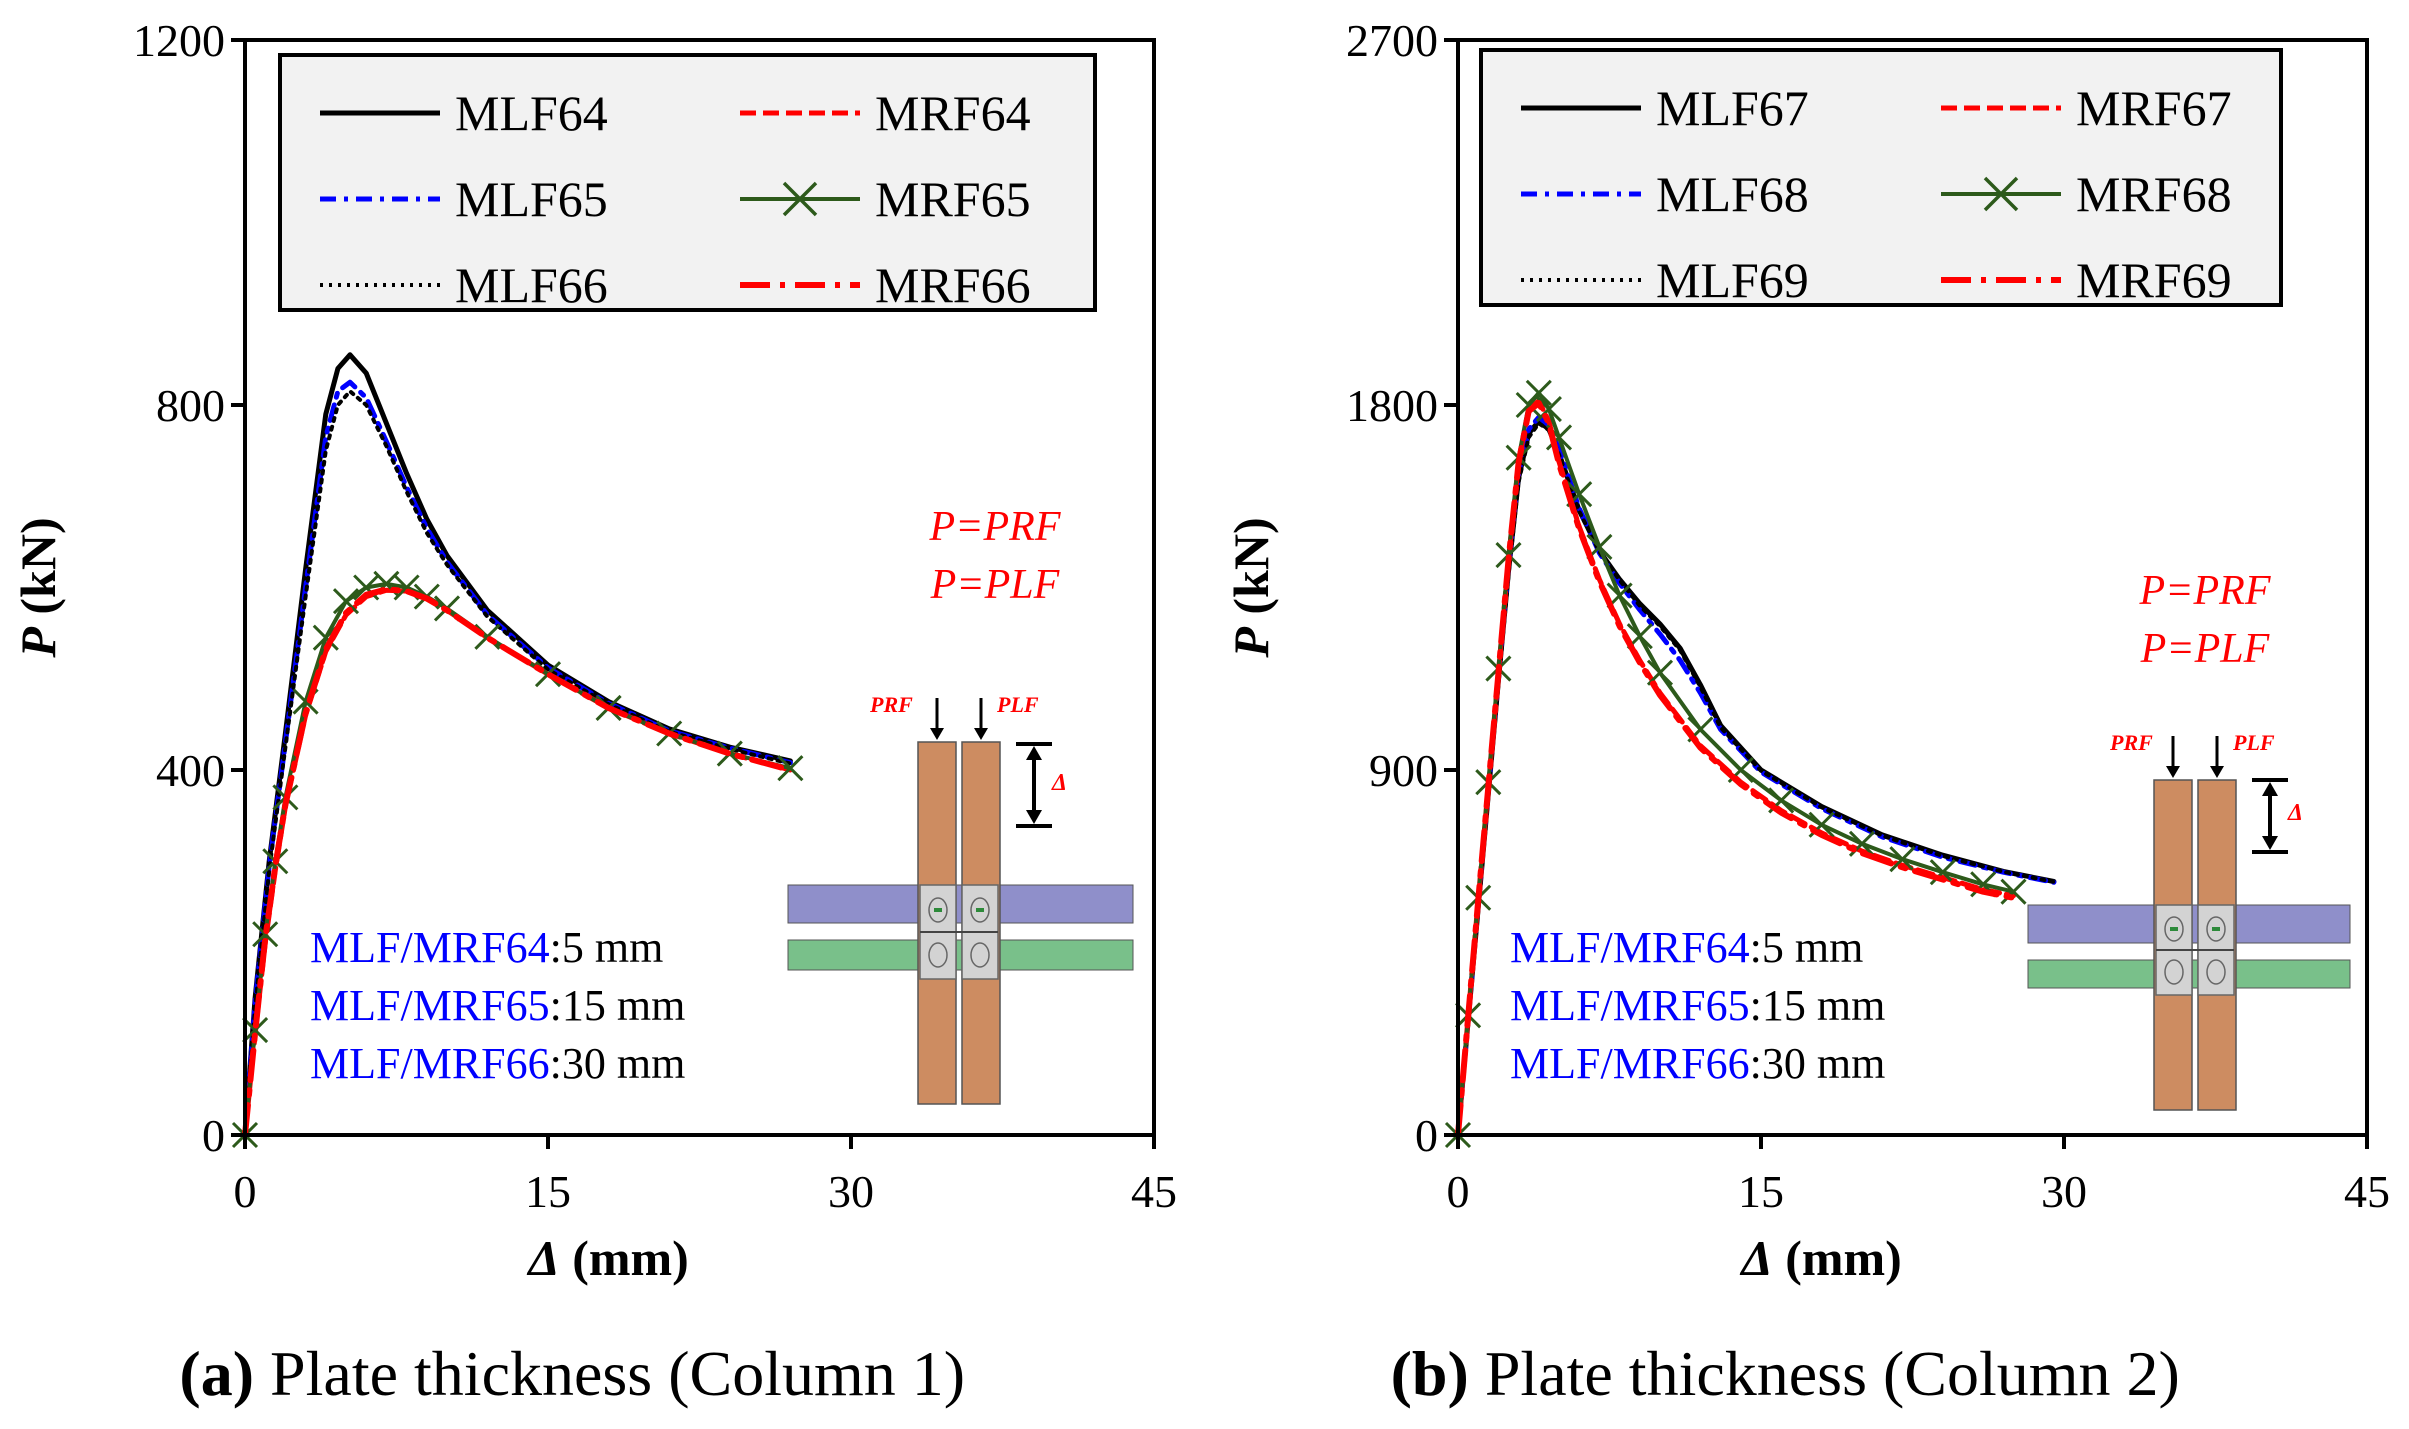 The width and height of the screenshot is (2409, 1429). Describe the element at coordinates (1824, 1373) in the screenshot. I see `caption-text: Plate thickness (Column 2)` at that location.